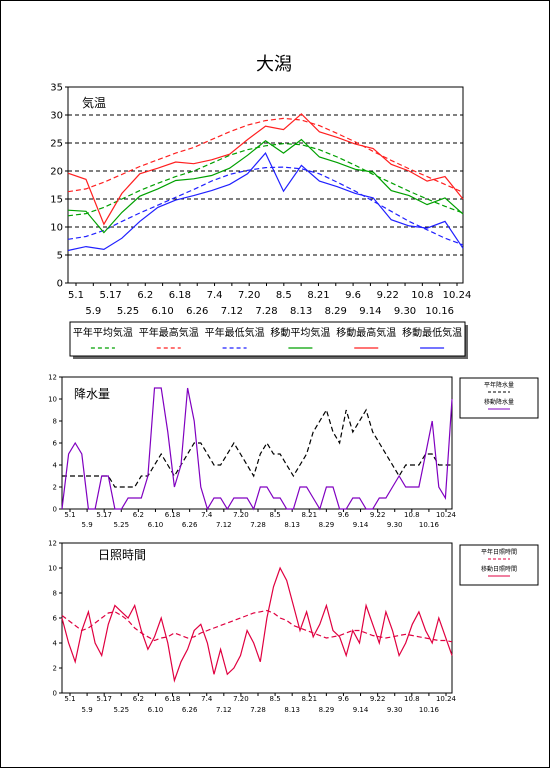 This screenshot has width=550, height=768. What do you see at coordinates (499, 385) in the screenshot?
I see `legend-label: 平年降水量` at bounding box center [499, 385].